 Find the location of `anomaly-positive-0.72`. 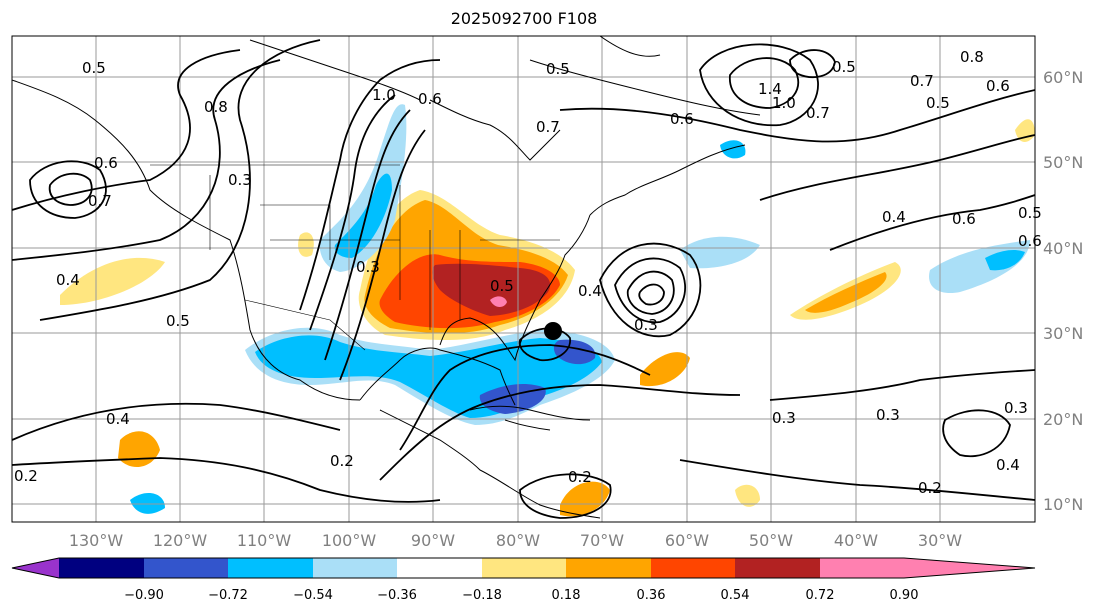

anomaly-positive-0.72 is located at coordinates (491, 289).